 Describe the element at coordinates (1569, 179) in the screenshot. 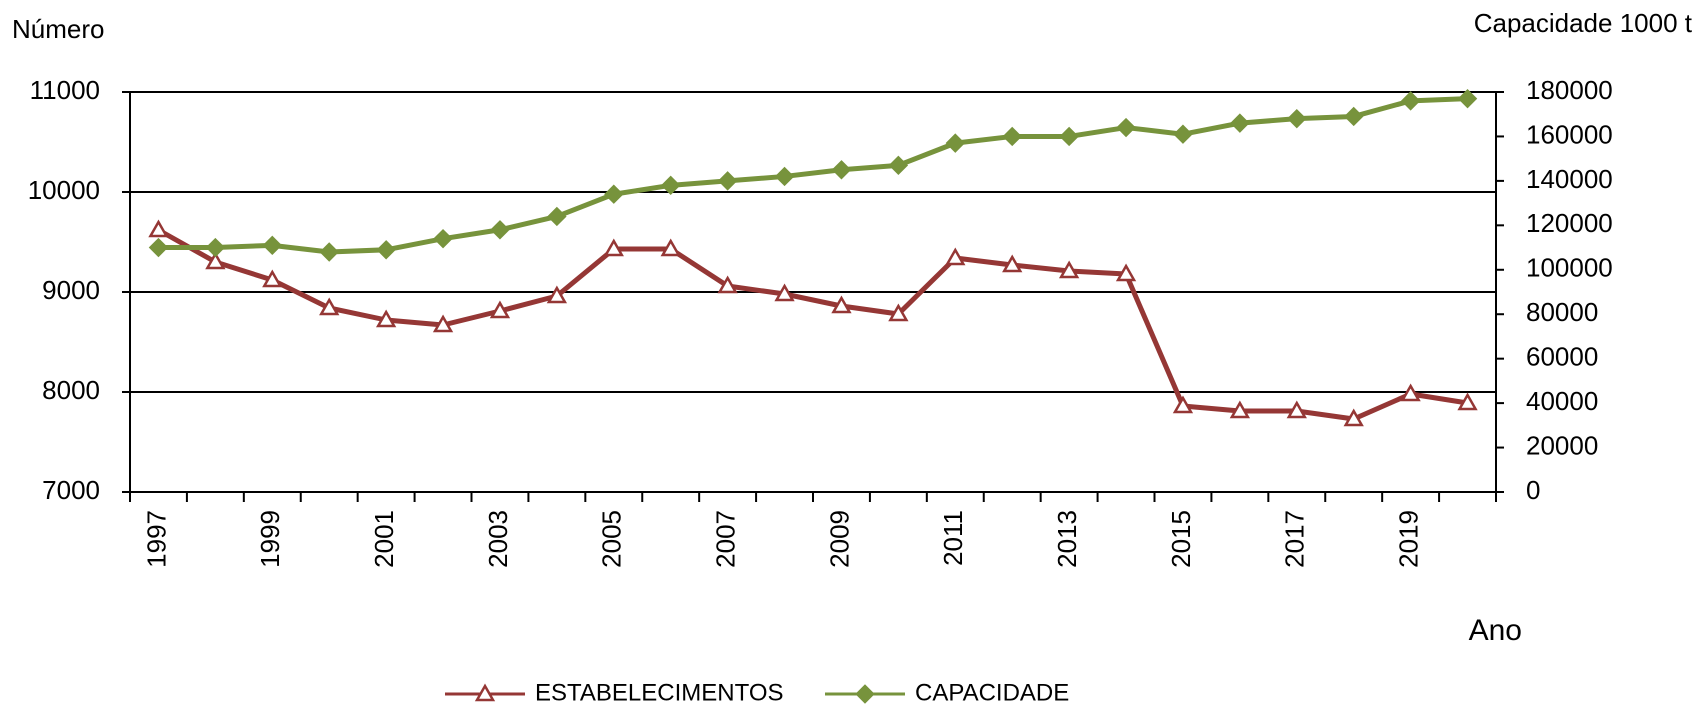

I see `y2-tick-label: 140000` at that location.